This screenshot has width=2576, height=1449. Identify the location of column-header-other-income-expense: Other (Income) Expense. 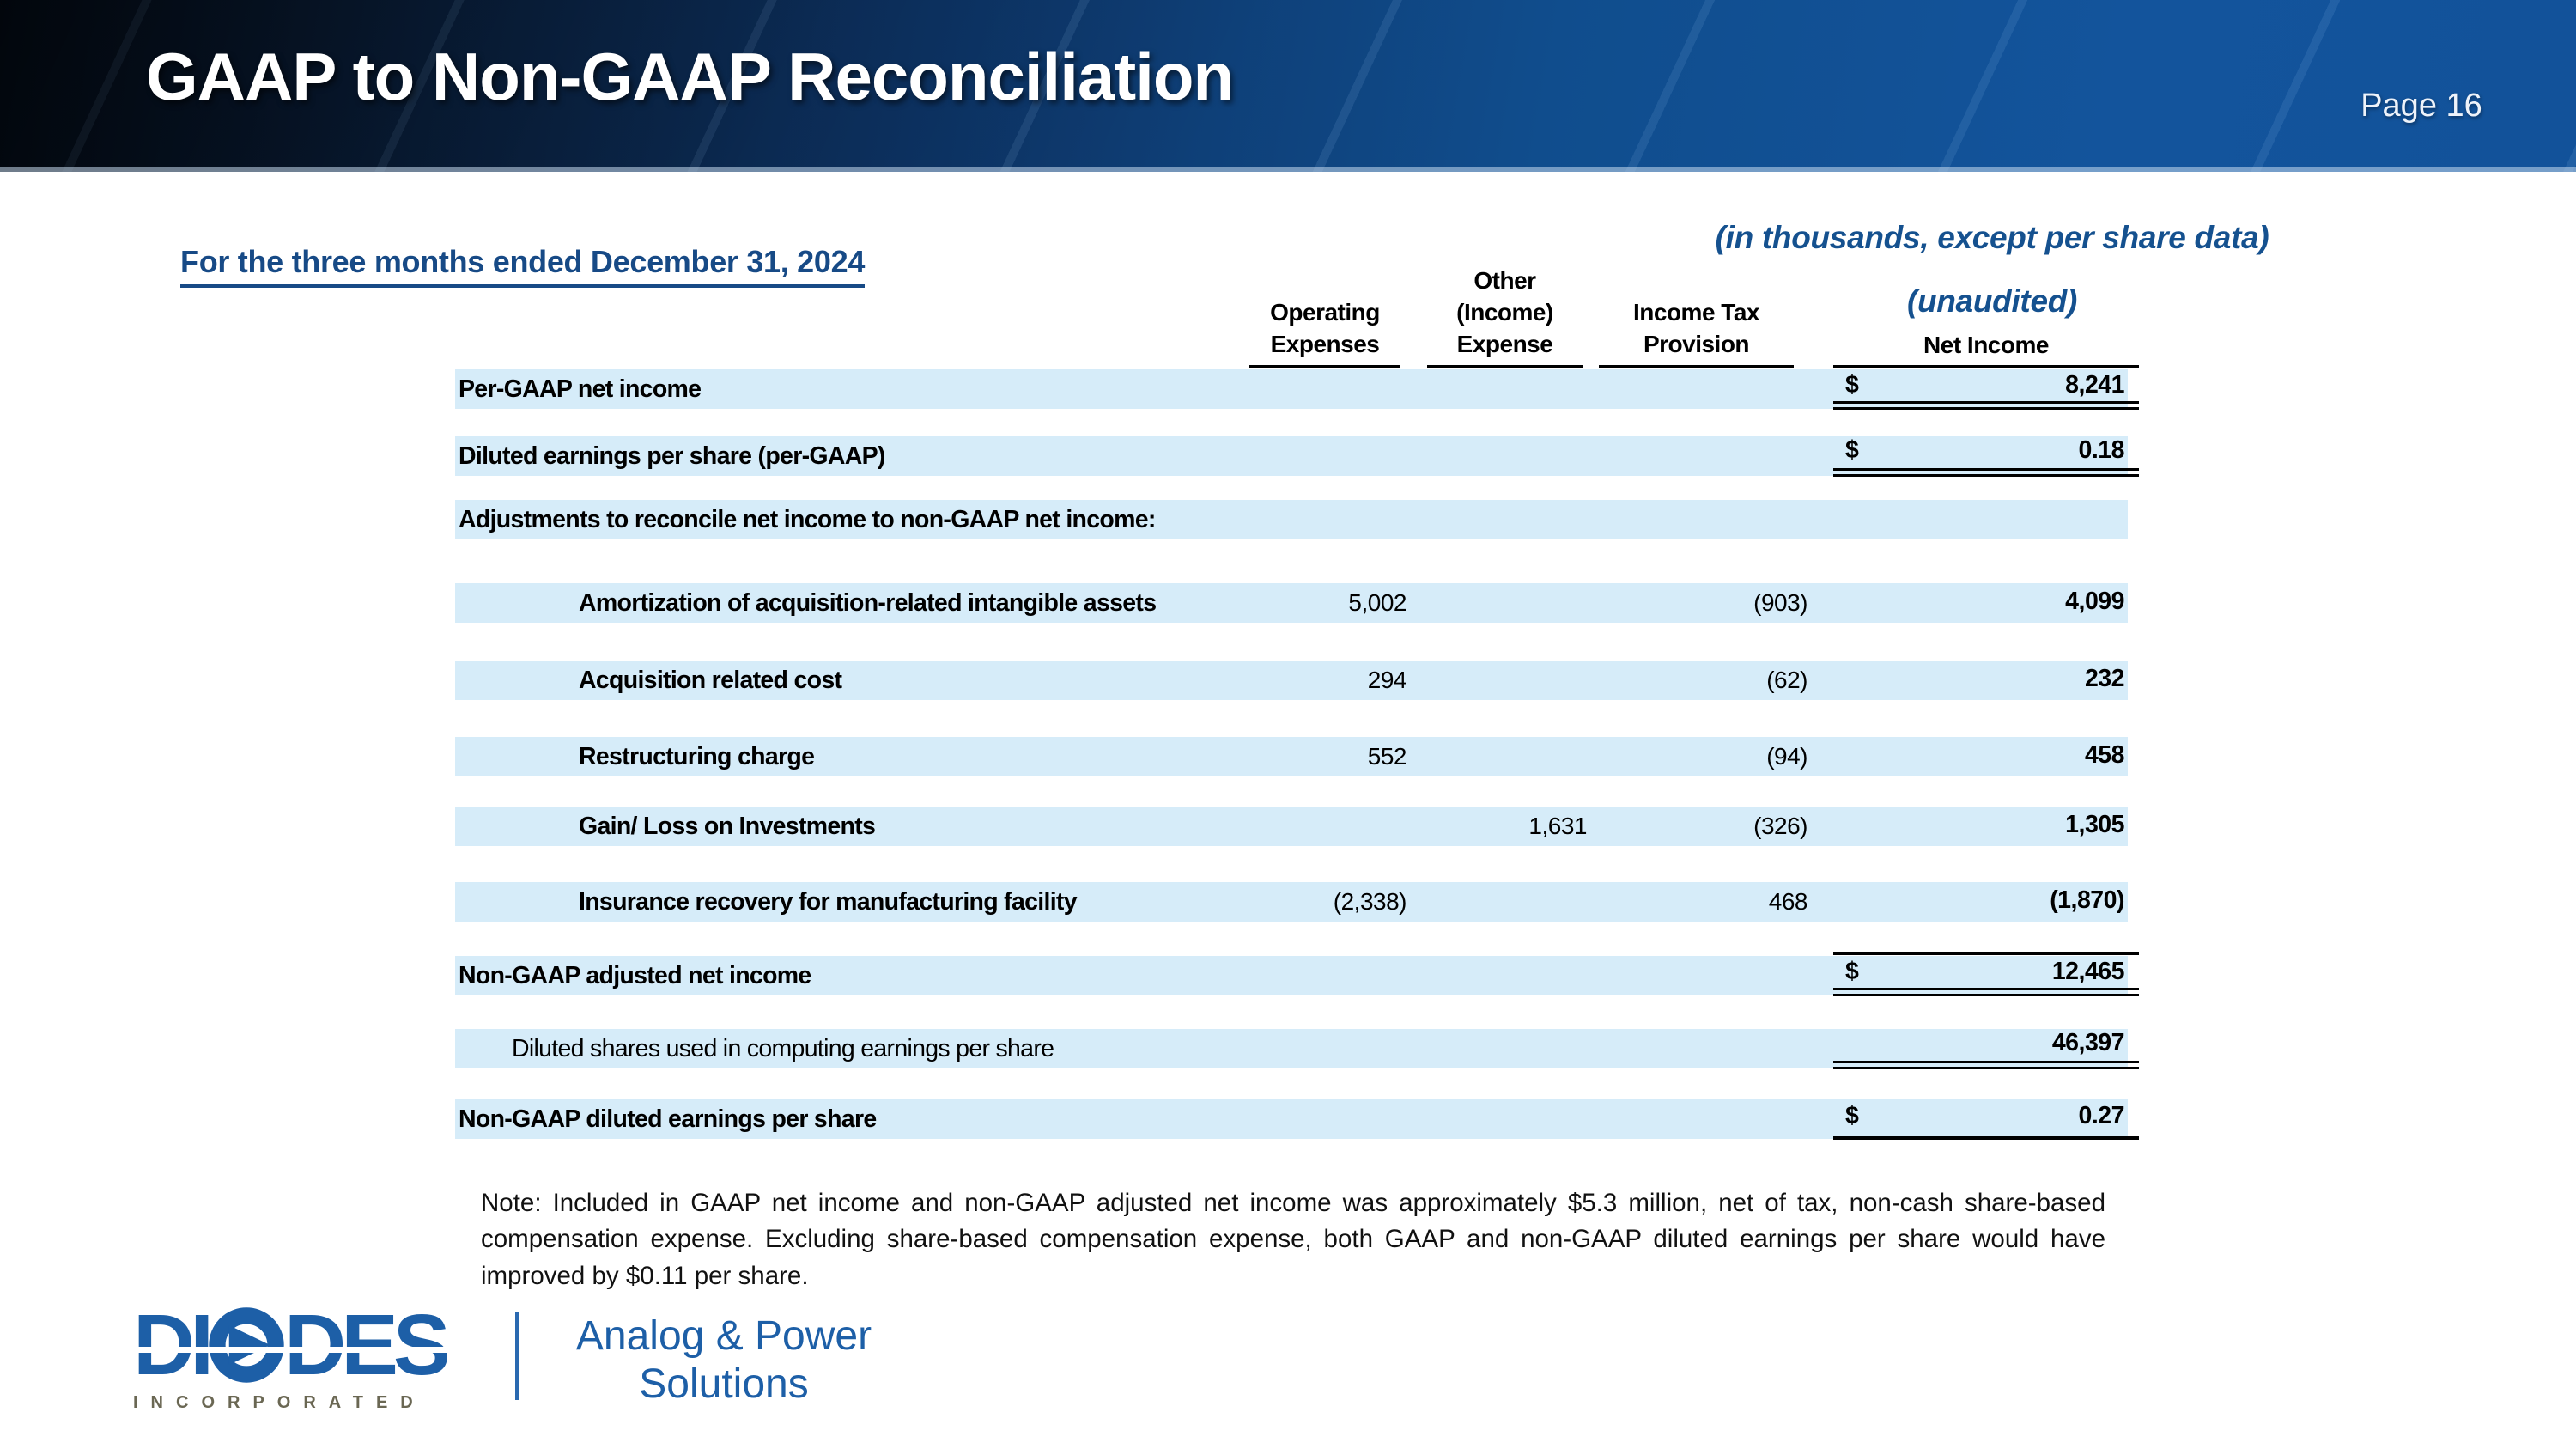
(1505, 299).